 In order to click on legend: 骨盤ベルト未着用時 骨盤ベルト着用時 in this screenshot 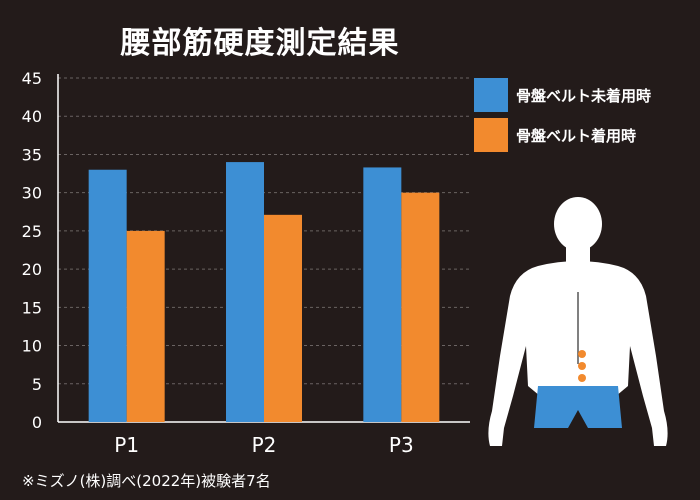, I will do `click(562, 118)`.